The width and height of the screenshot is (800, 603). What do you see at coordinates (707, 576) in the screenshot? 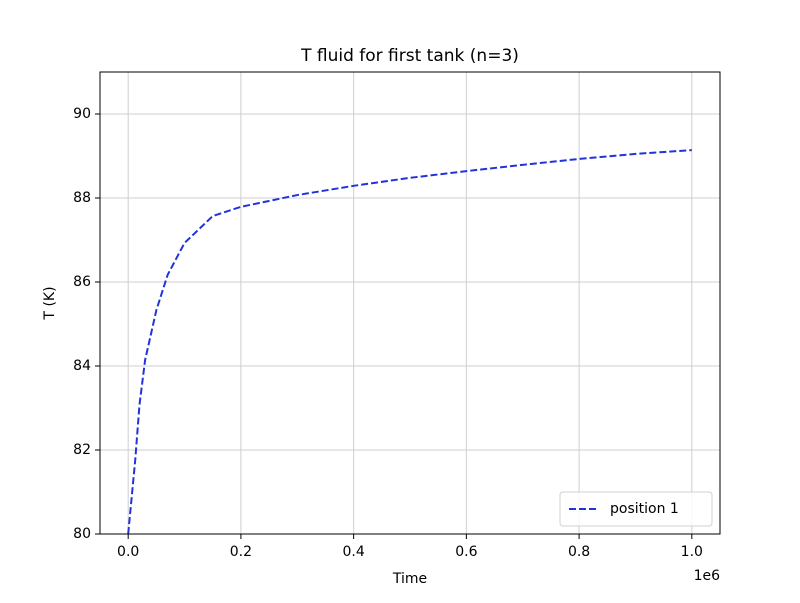
I see `x-offset-label: 1e6` at bounding box center [707, 576].